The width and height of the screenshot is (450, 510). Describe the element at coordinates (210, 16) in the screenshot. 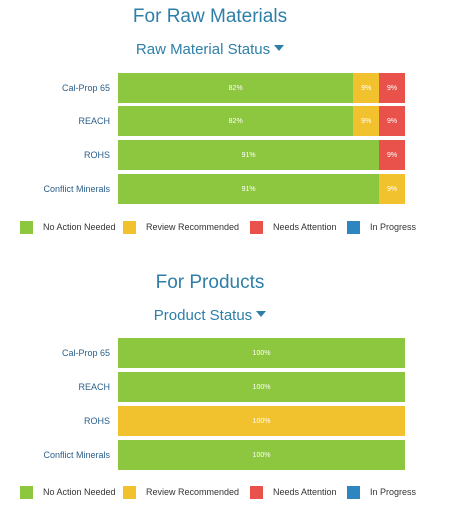

I see `raw-materials-title: For Raw Materials` at that location.